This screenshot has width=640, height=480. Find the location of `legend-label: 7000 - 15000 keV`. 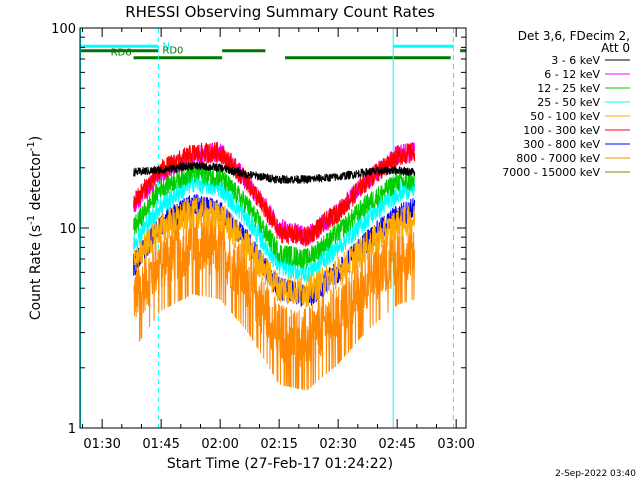

legend-label: 7000 - 15000 keV is located at coordinates (551, 172).